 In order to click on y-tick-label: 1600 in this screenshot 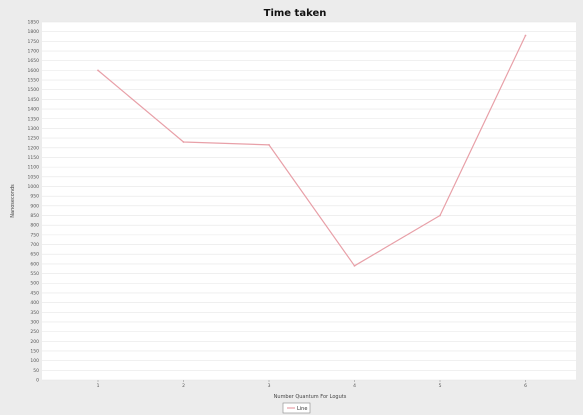, I will do `click(34, 71)`.